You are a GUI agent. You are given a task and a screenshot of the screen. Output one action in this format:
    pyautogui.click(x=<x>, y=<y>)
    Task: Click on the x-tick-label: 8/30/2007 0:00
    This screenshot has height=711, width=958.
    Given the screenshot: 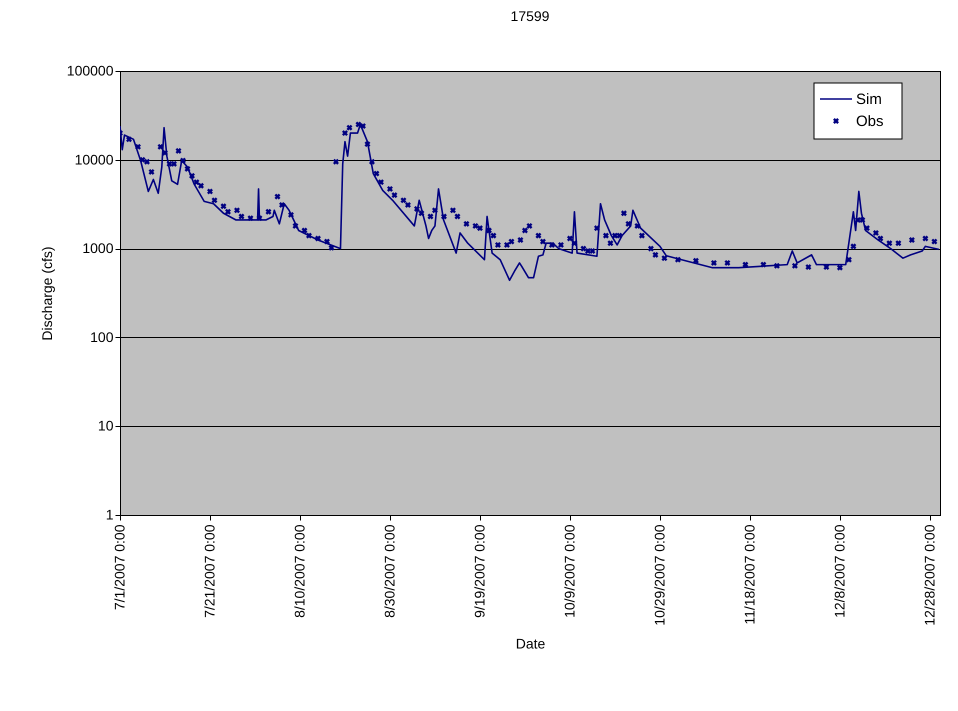 What is the action you would take?
    pyautogui.click(x=389, y=571)
    